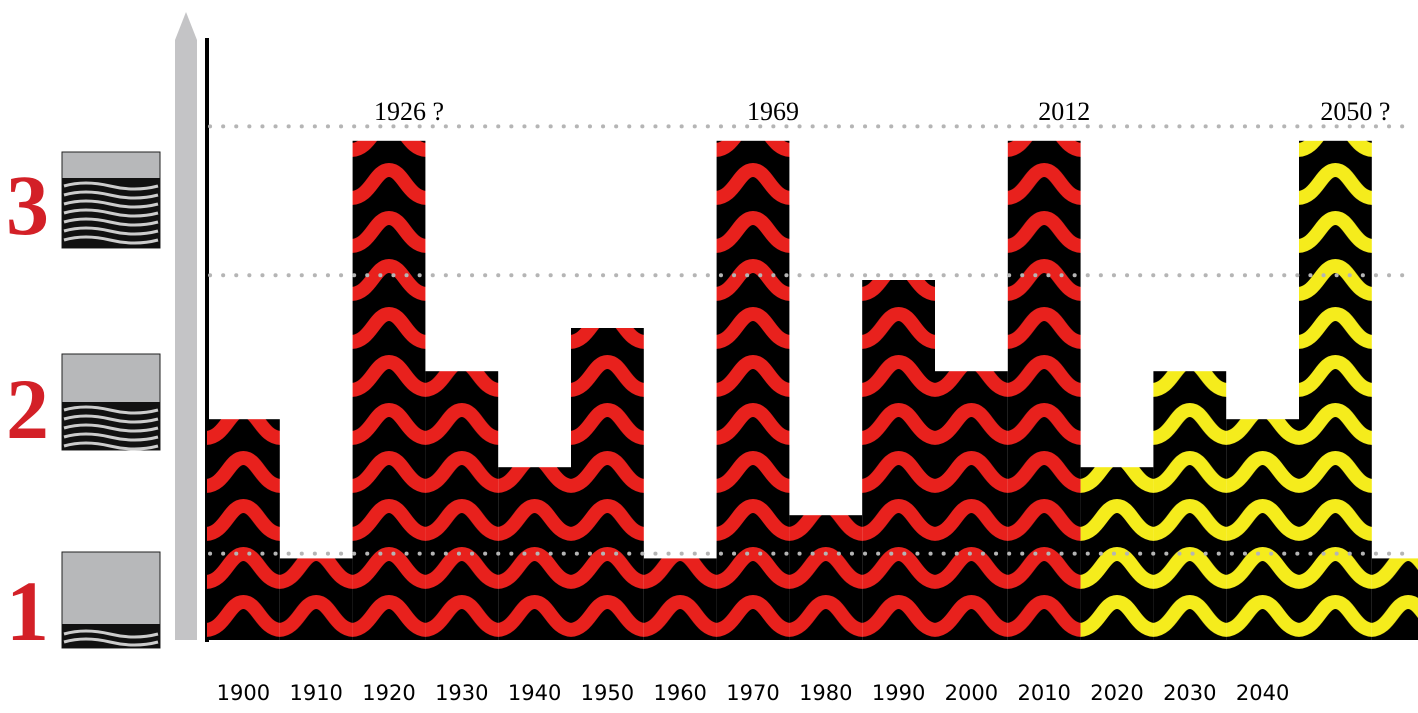 The width and height of the screenshot is (1418, 713). Describe the element at coordinates (27, 611) in the screenshot. I see `level-label: 1` at that location.